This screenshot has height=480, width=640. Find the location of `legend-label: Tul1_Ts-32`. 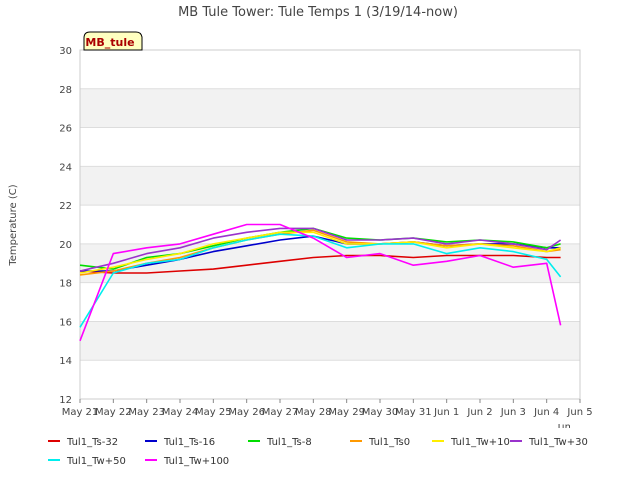

legend-label: Tul1_Ts-32 is located at coordinates (92, 442).